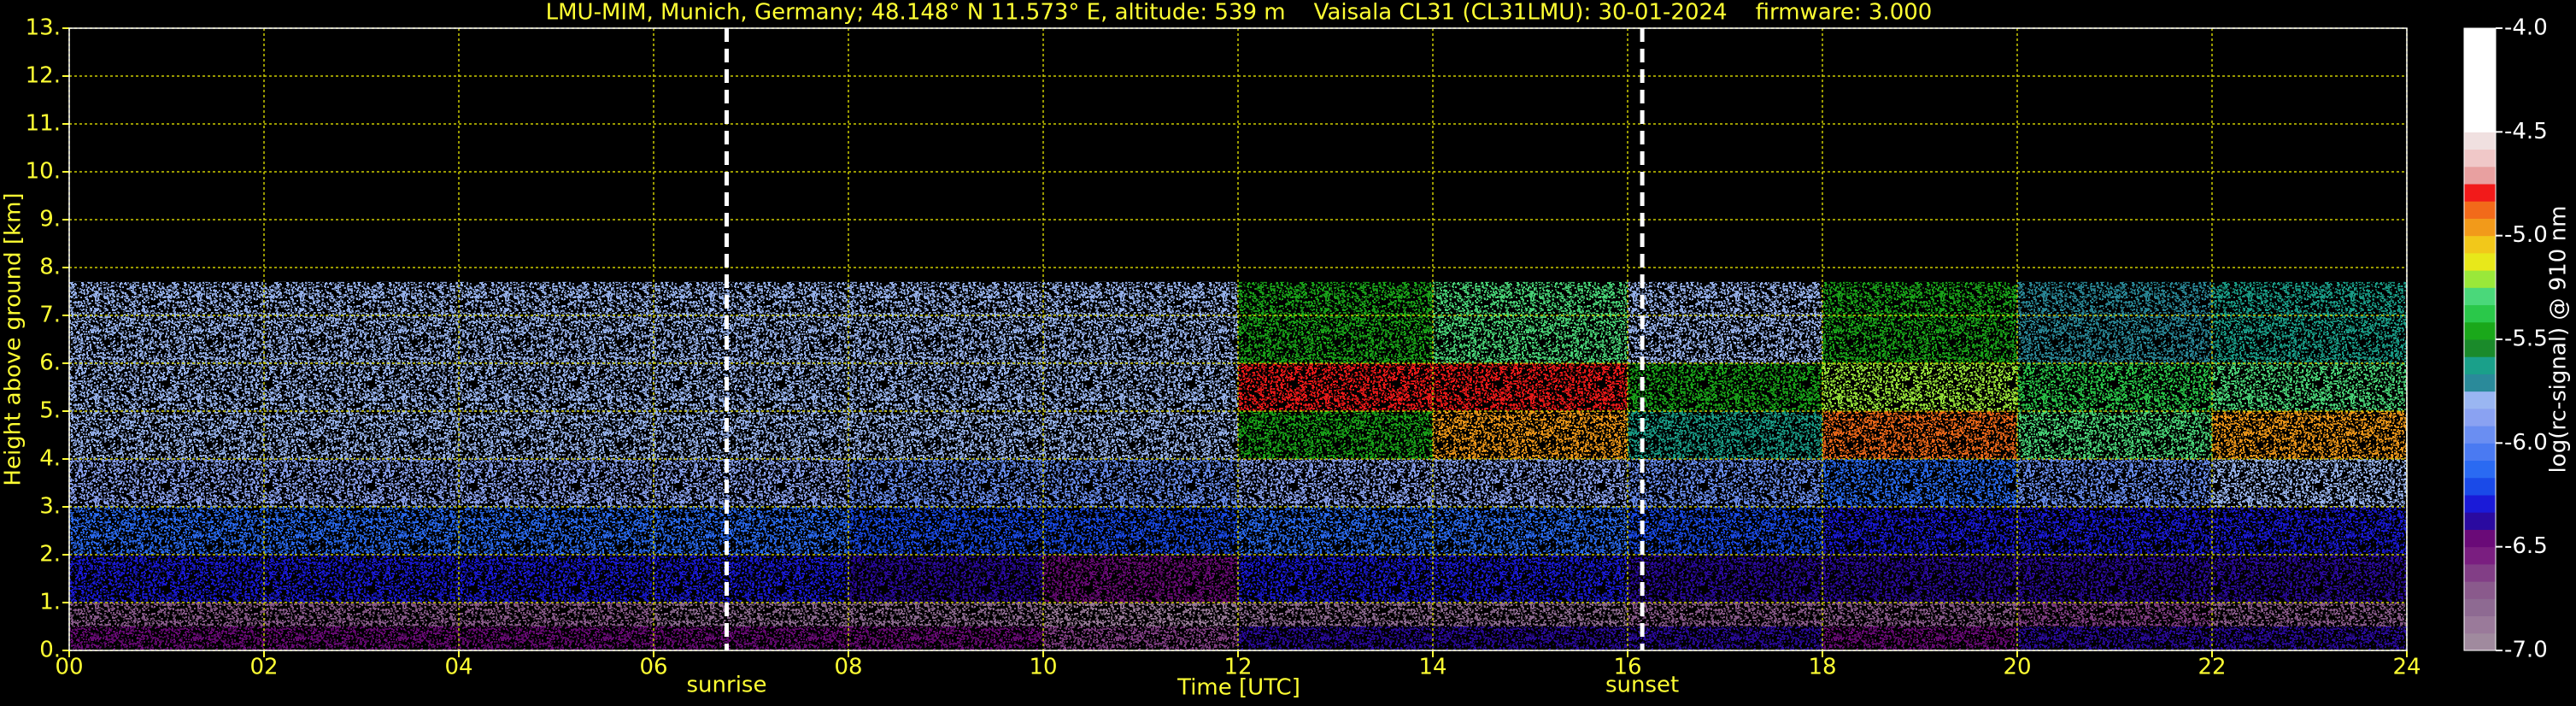 The height and width of the screenshot is (706, 2576). What do you see at coordinates (1432, 667) in the screenshot?
I see `x-tick-label: 14` at bounding box center [1432, 667].